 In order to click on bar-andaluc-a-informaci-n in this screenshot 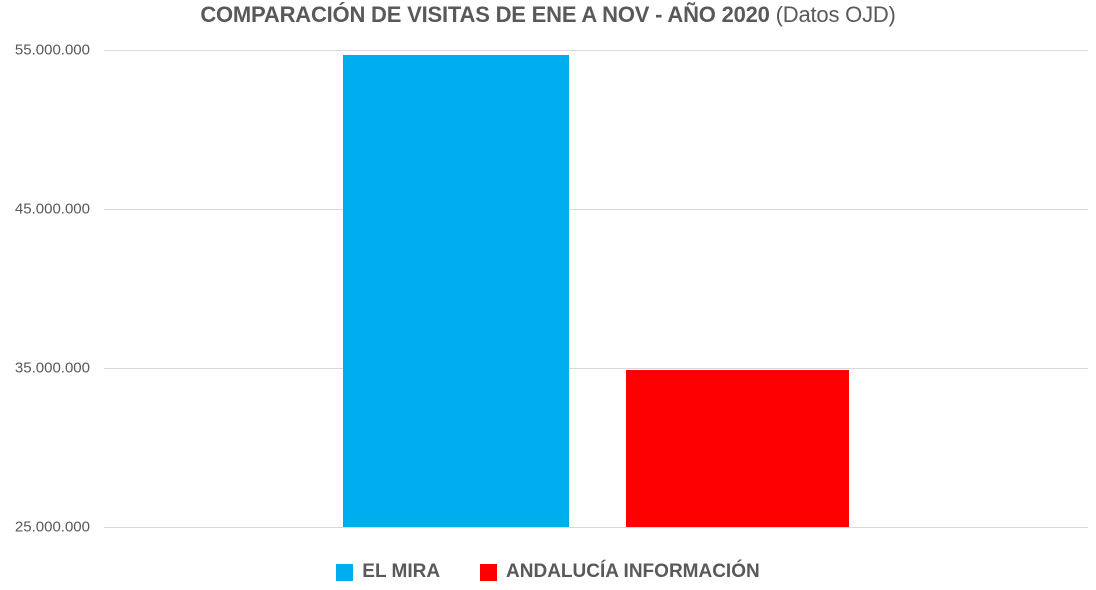, I will do `click(737, 448)`.